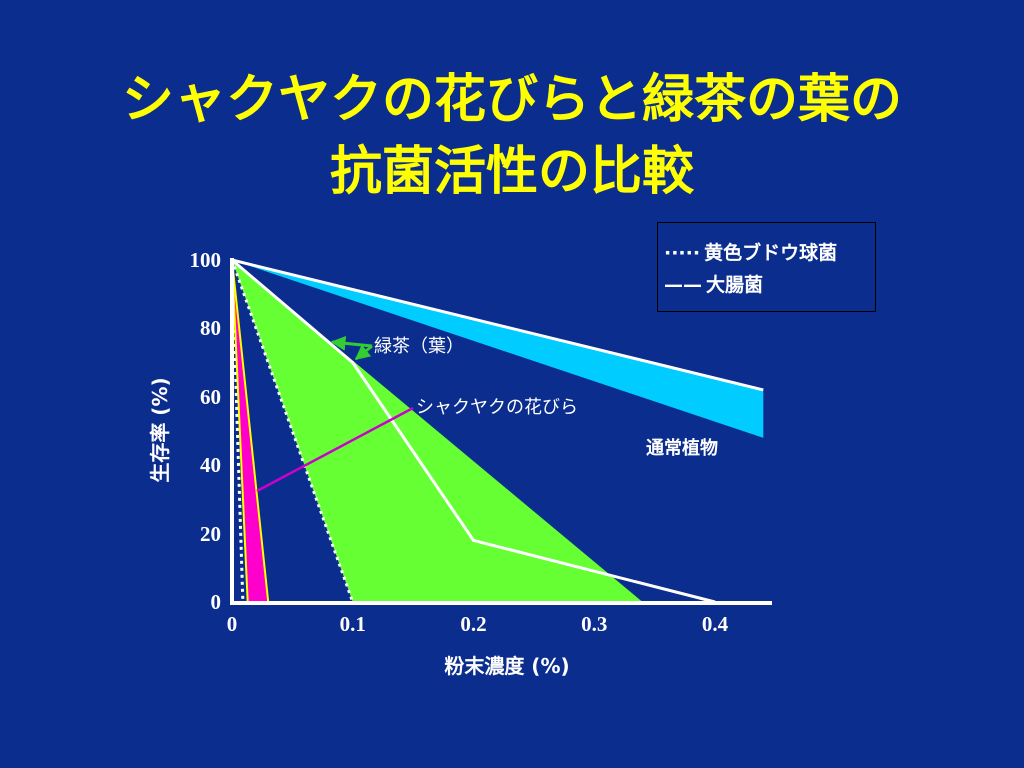  I want to click on y-tick-label: 40, so click(210, 465).